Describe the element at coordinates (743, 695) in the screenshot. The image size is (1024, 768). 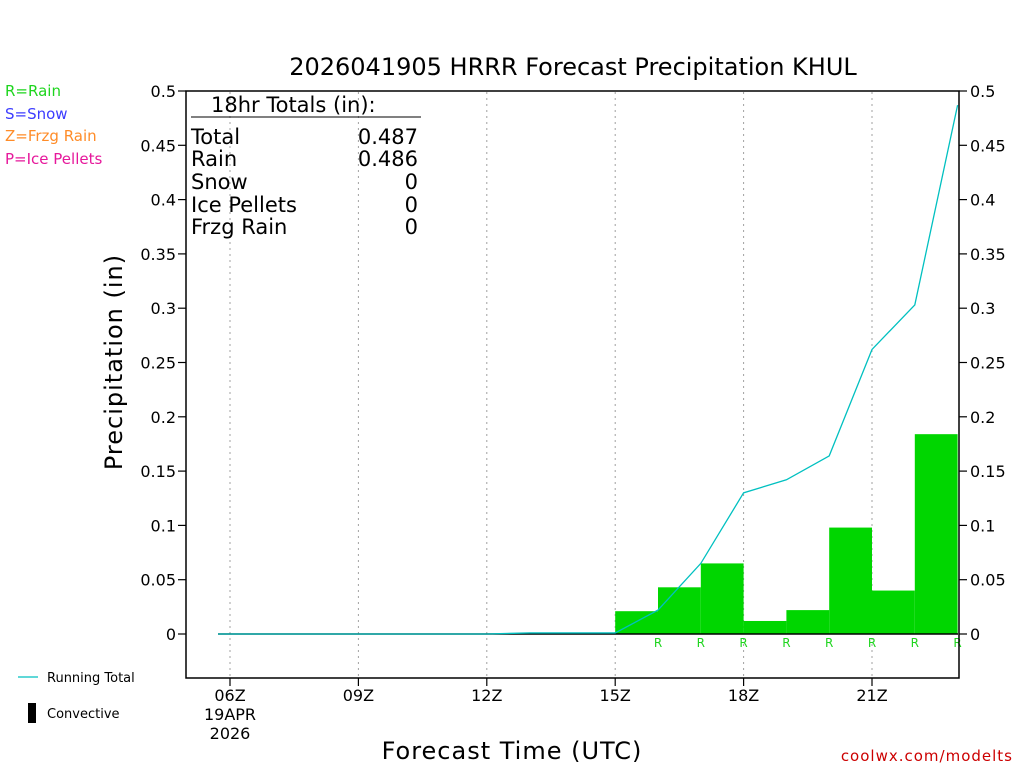
I see `x-tick-label-18Z: 18Z` at that location.